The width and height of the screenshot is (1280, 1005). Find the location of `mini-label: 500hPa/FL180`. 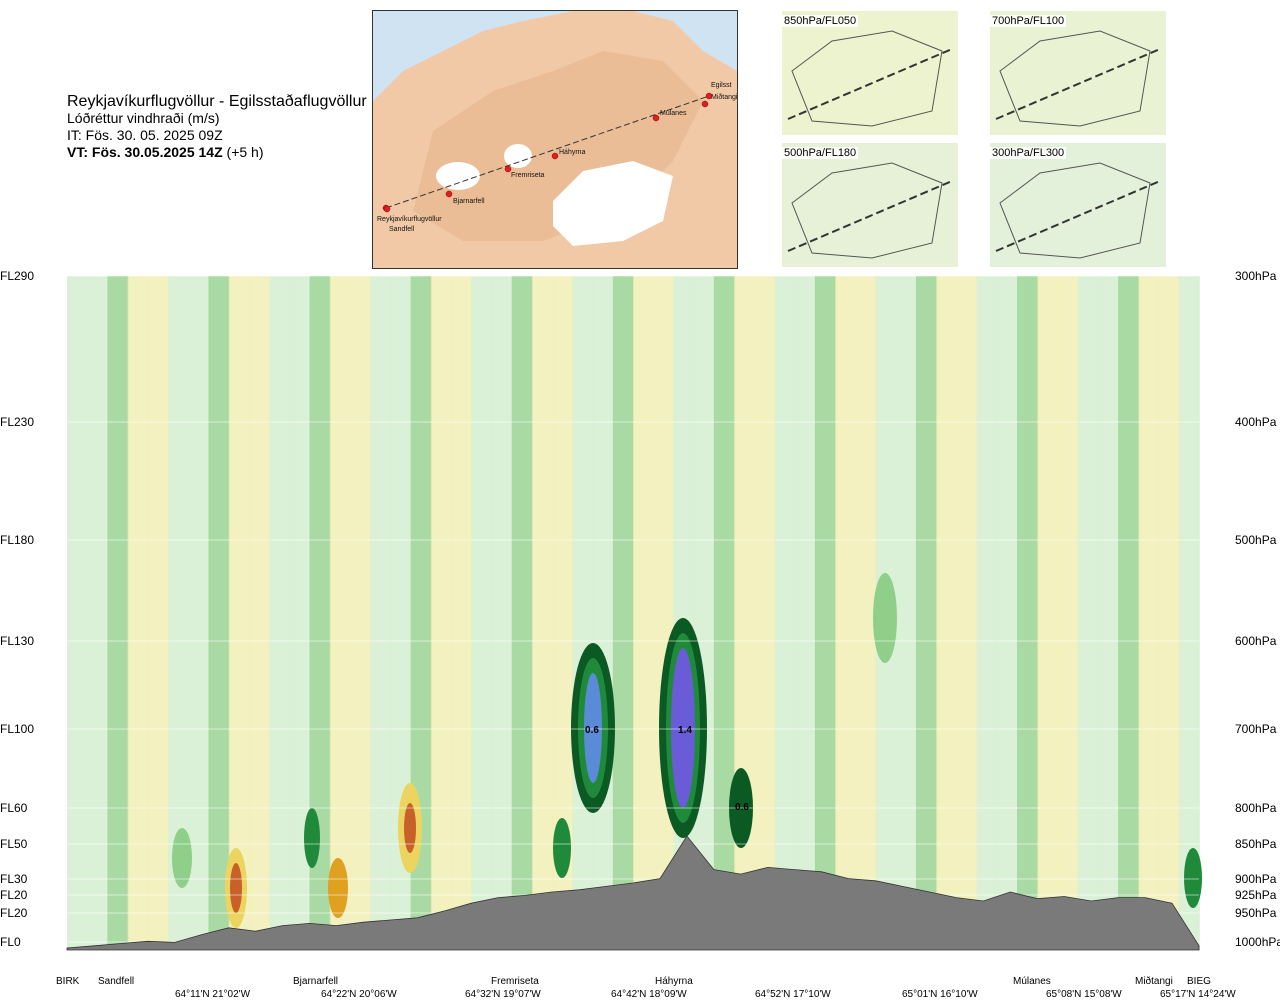

mini-label: 500hPa/FL180 is located at coordinates (820, 153).